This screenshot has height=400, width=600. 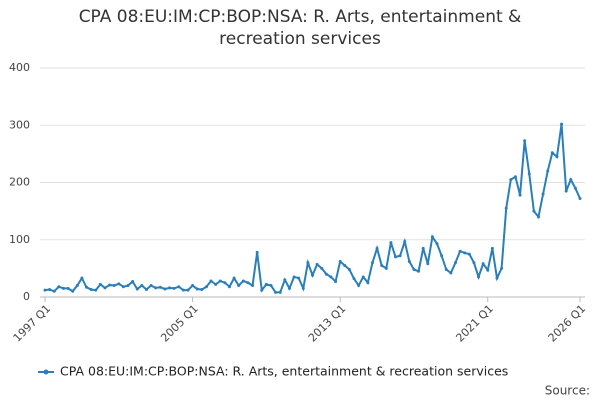 I want to click on y-tick-label: 0, so click(x=26, y=296).